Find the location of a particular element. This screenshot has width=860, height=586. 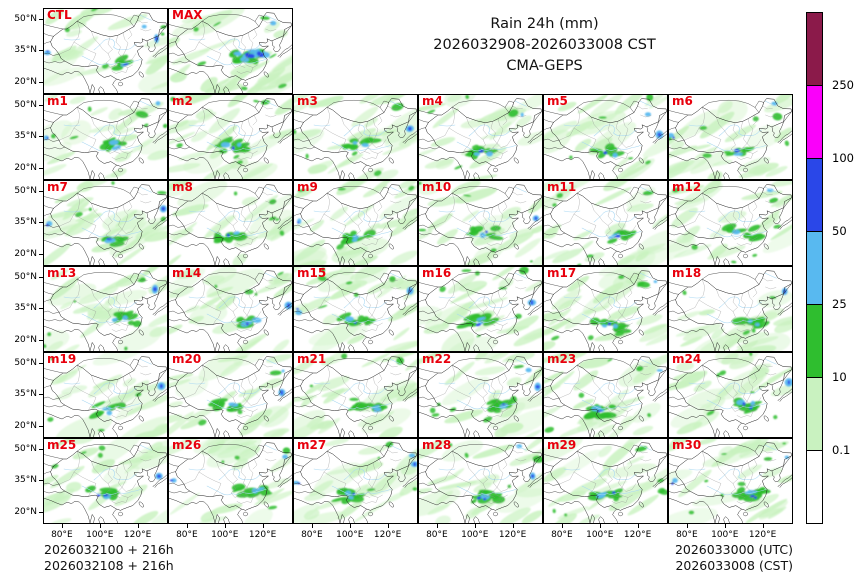

panel-m14: m14 is located at coordinates (230, 309).